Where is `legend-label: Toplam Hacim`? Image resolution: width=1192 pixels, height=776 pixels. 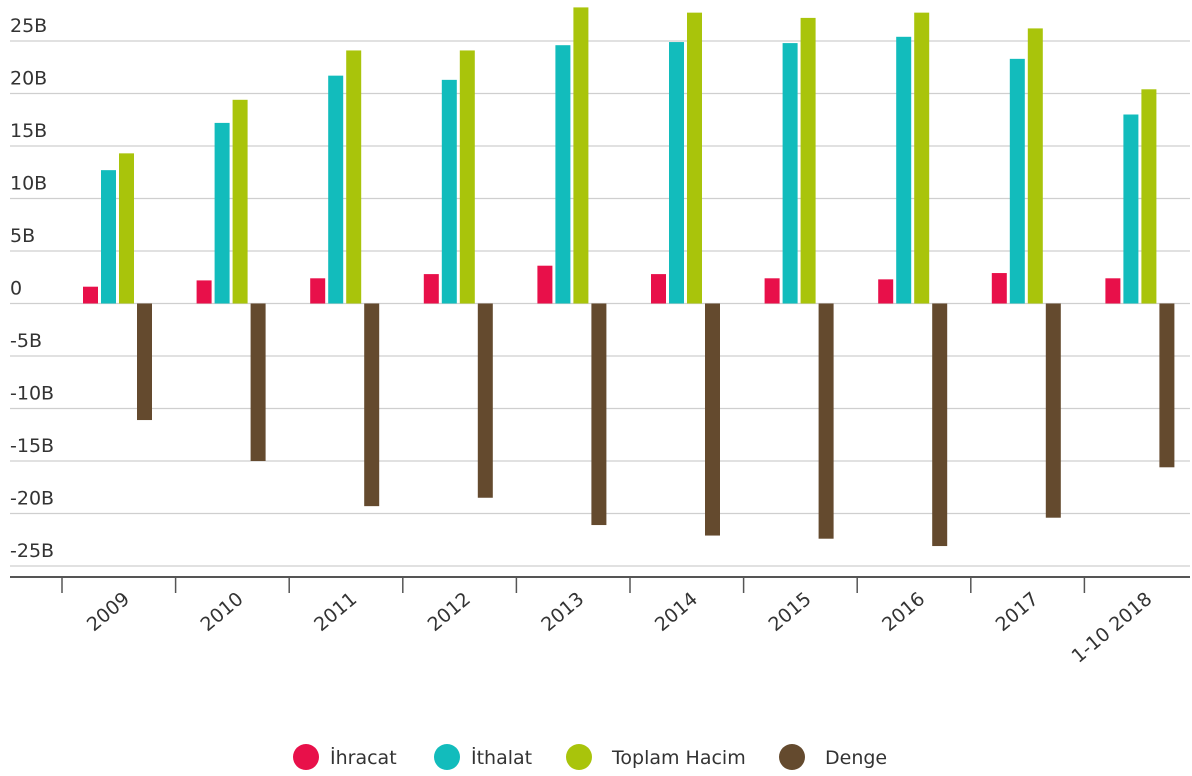 legend-label: Toplam Hacim is located at coordinates (678, 758).